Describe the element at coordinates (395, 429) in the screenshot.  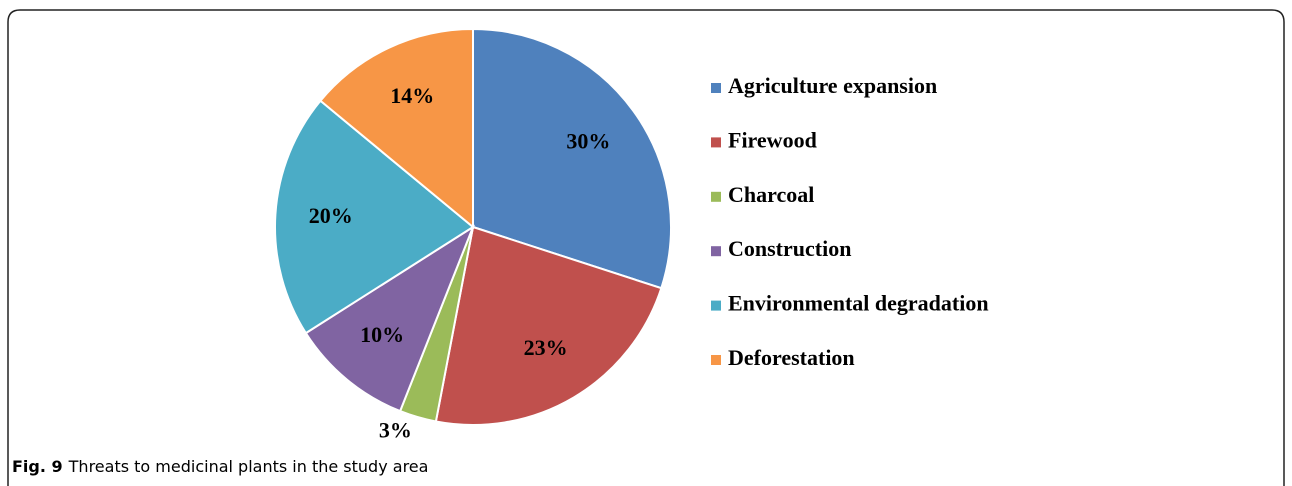
I see `data-label: 3%` at that location.